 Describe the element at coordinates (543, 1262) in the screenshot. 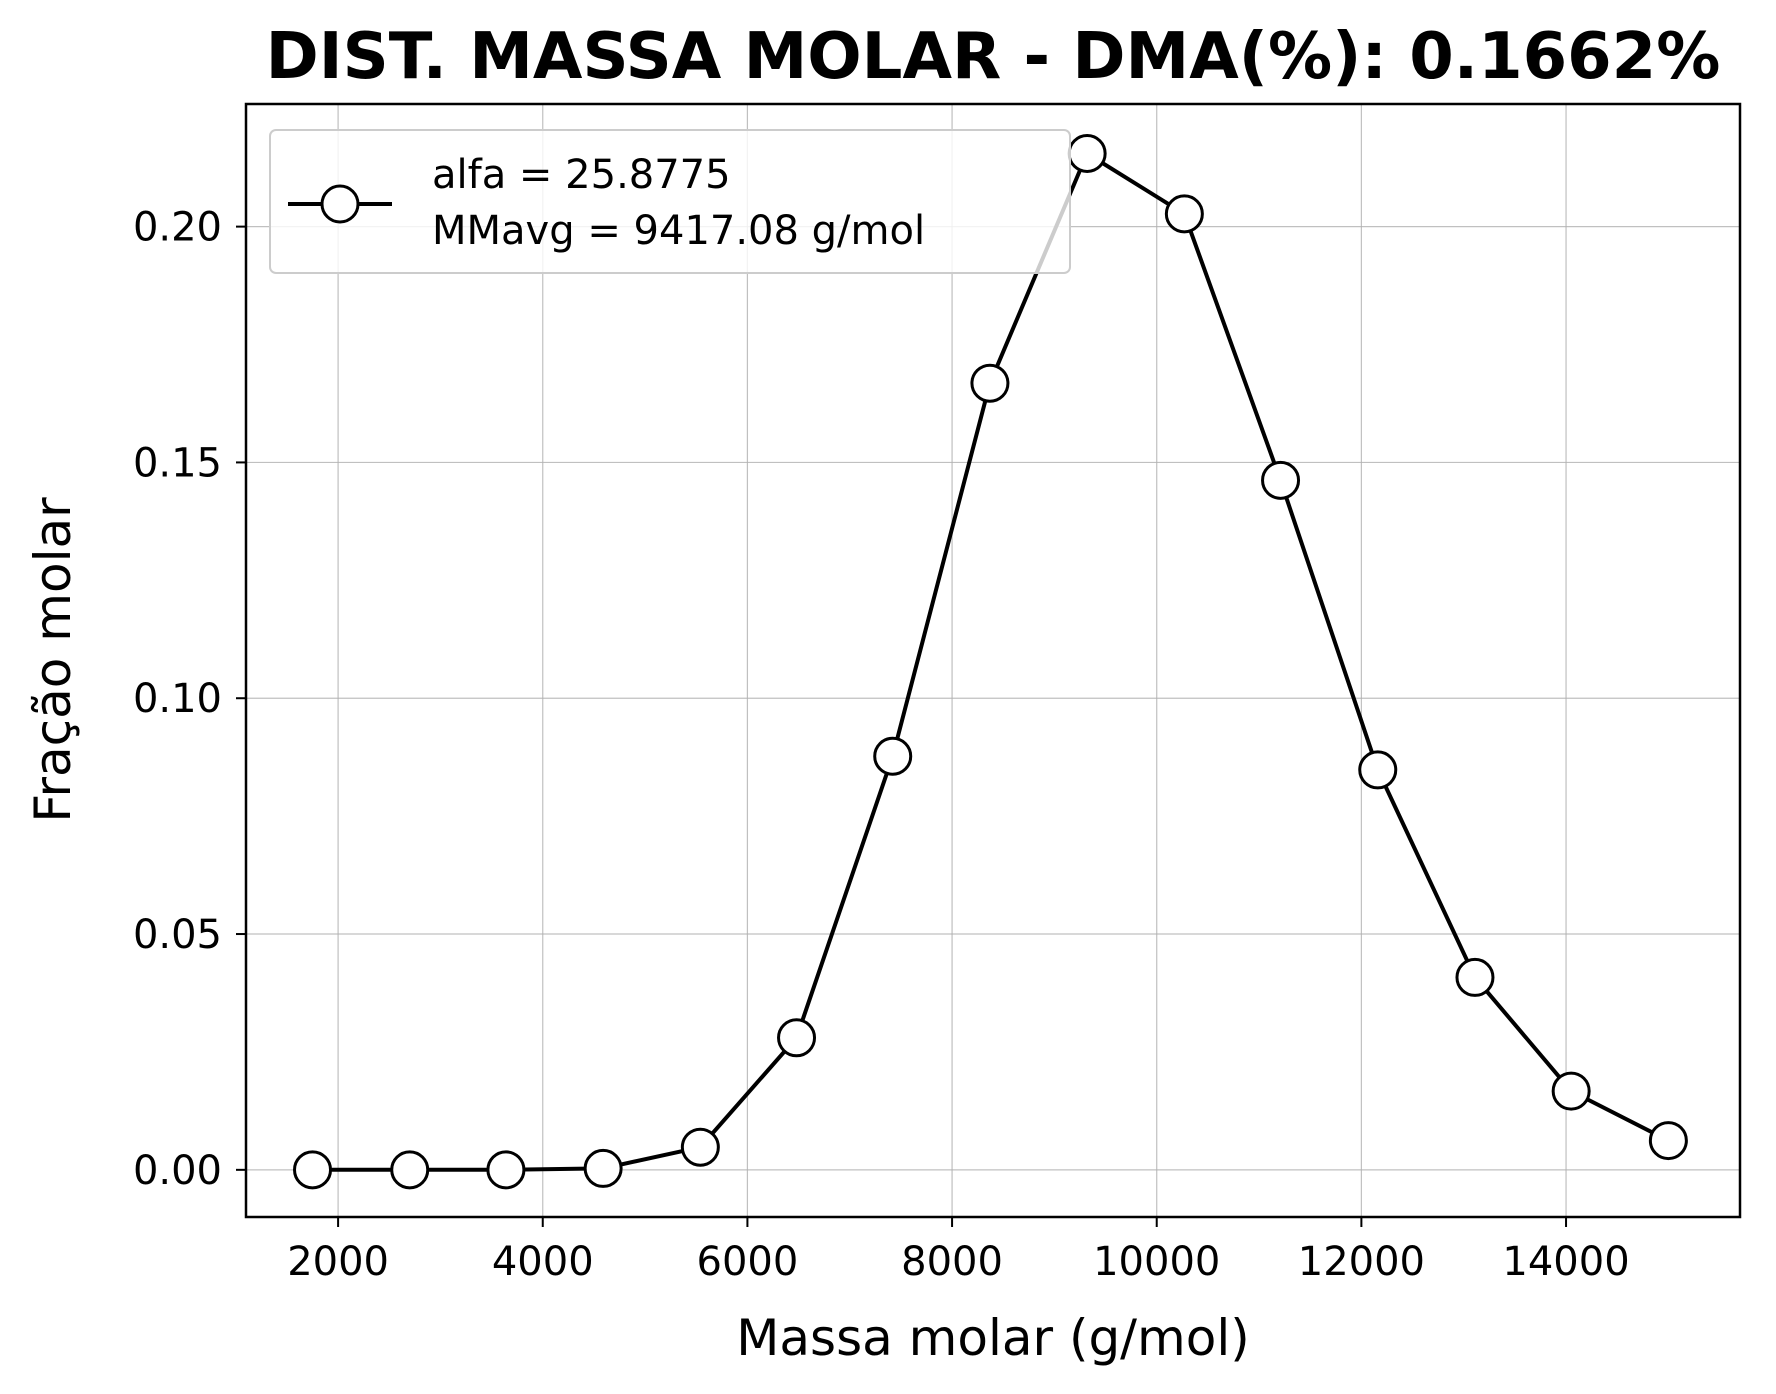

I see `x-tick-label: 4000` at that location.